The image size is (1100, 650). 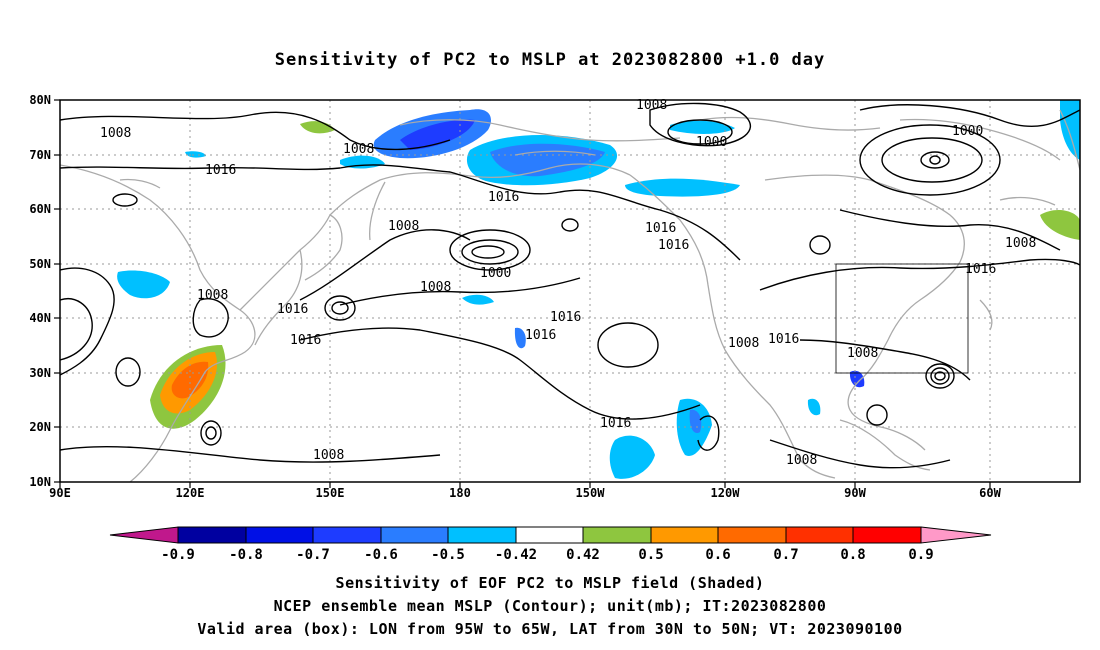 What do you see at coordinates (717, 555) in the screenshot?
I see `colorbar-label: 0.6` at bounding box center [717, 555].